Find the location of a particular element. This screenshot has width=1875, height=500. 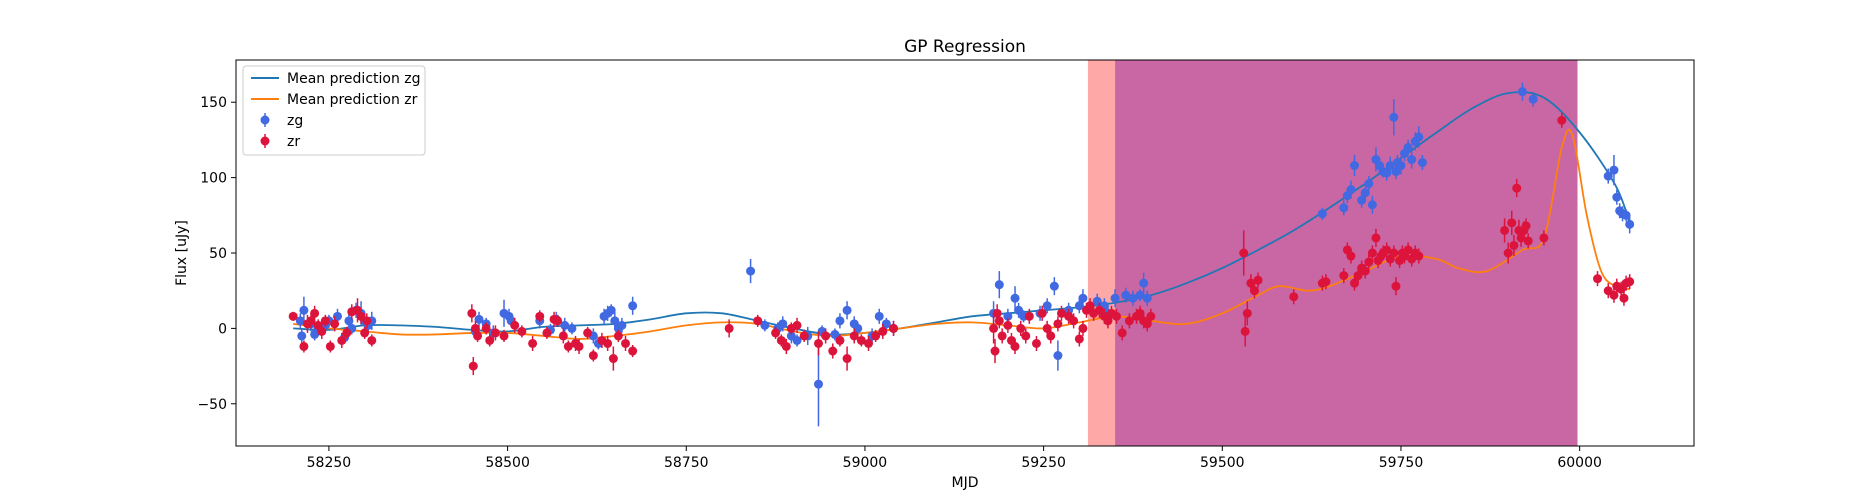

legend-label-mean-zg: Mean prediction zg is located at coordinates (354, 79).